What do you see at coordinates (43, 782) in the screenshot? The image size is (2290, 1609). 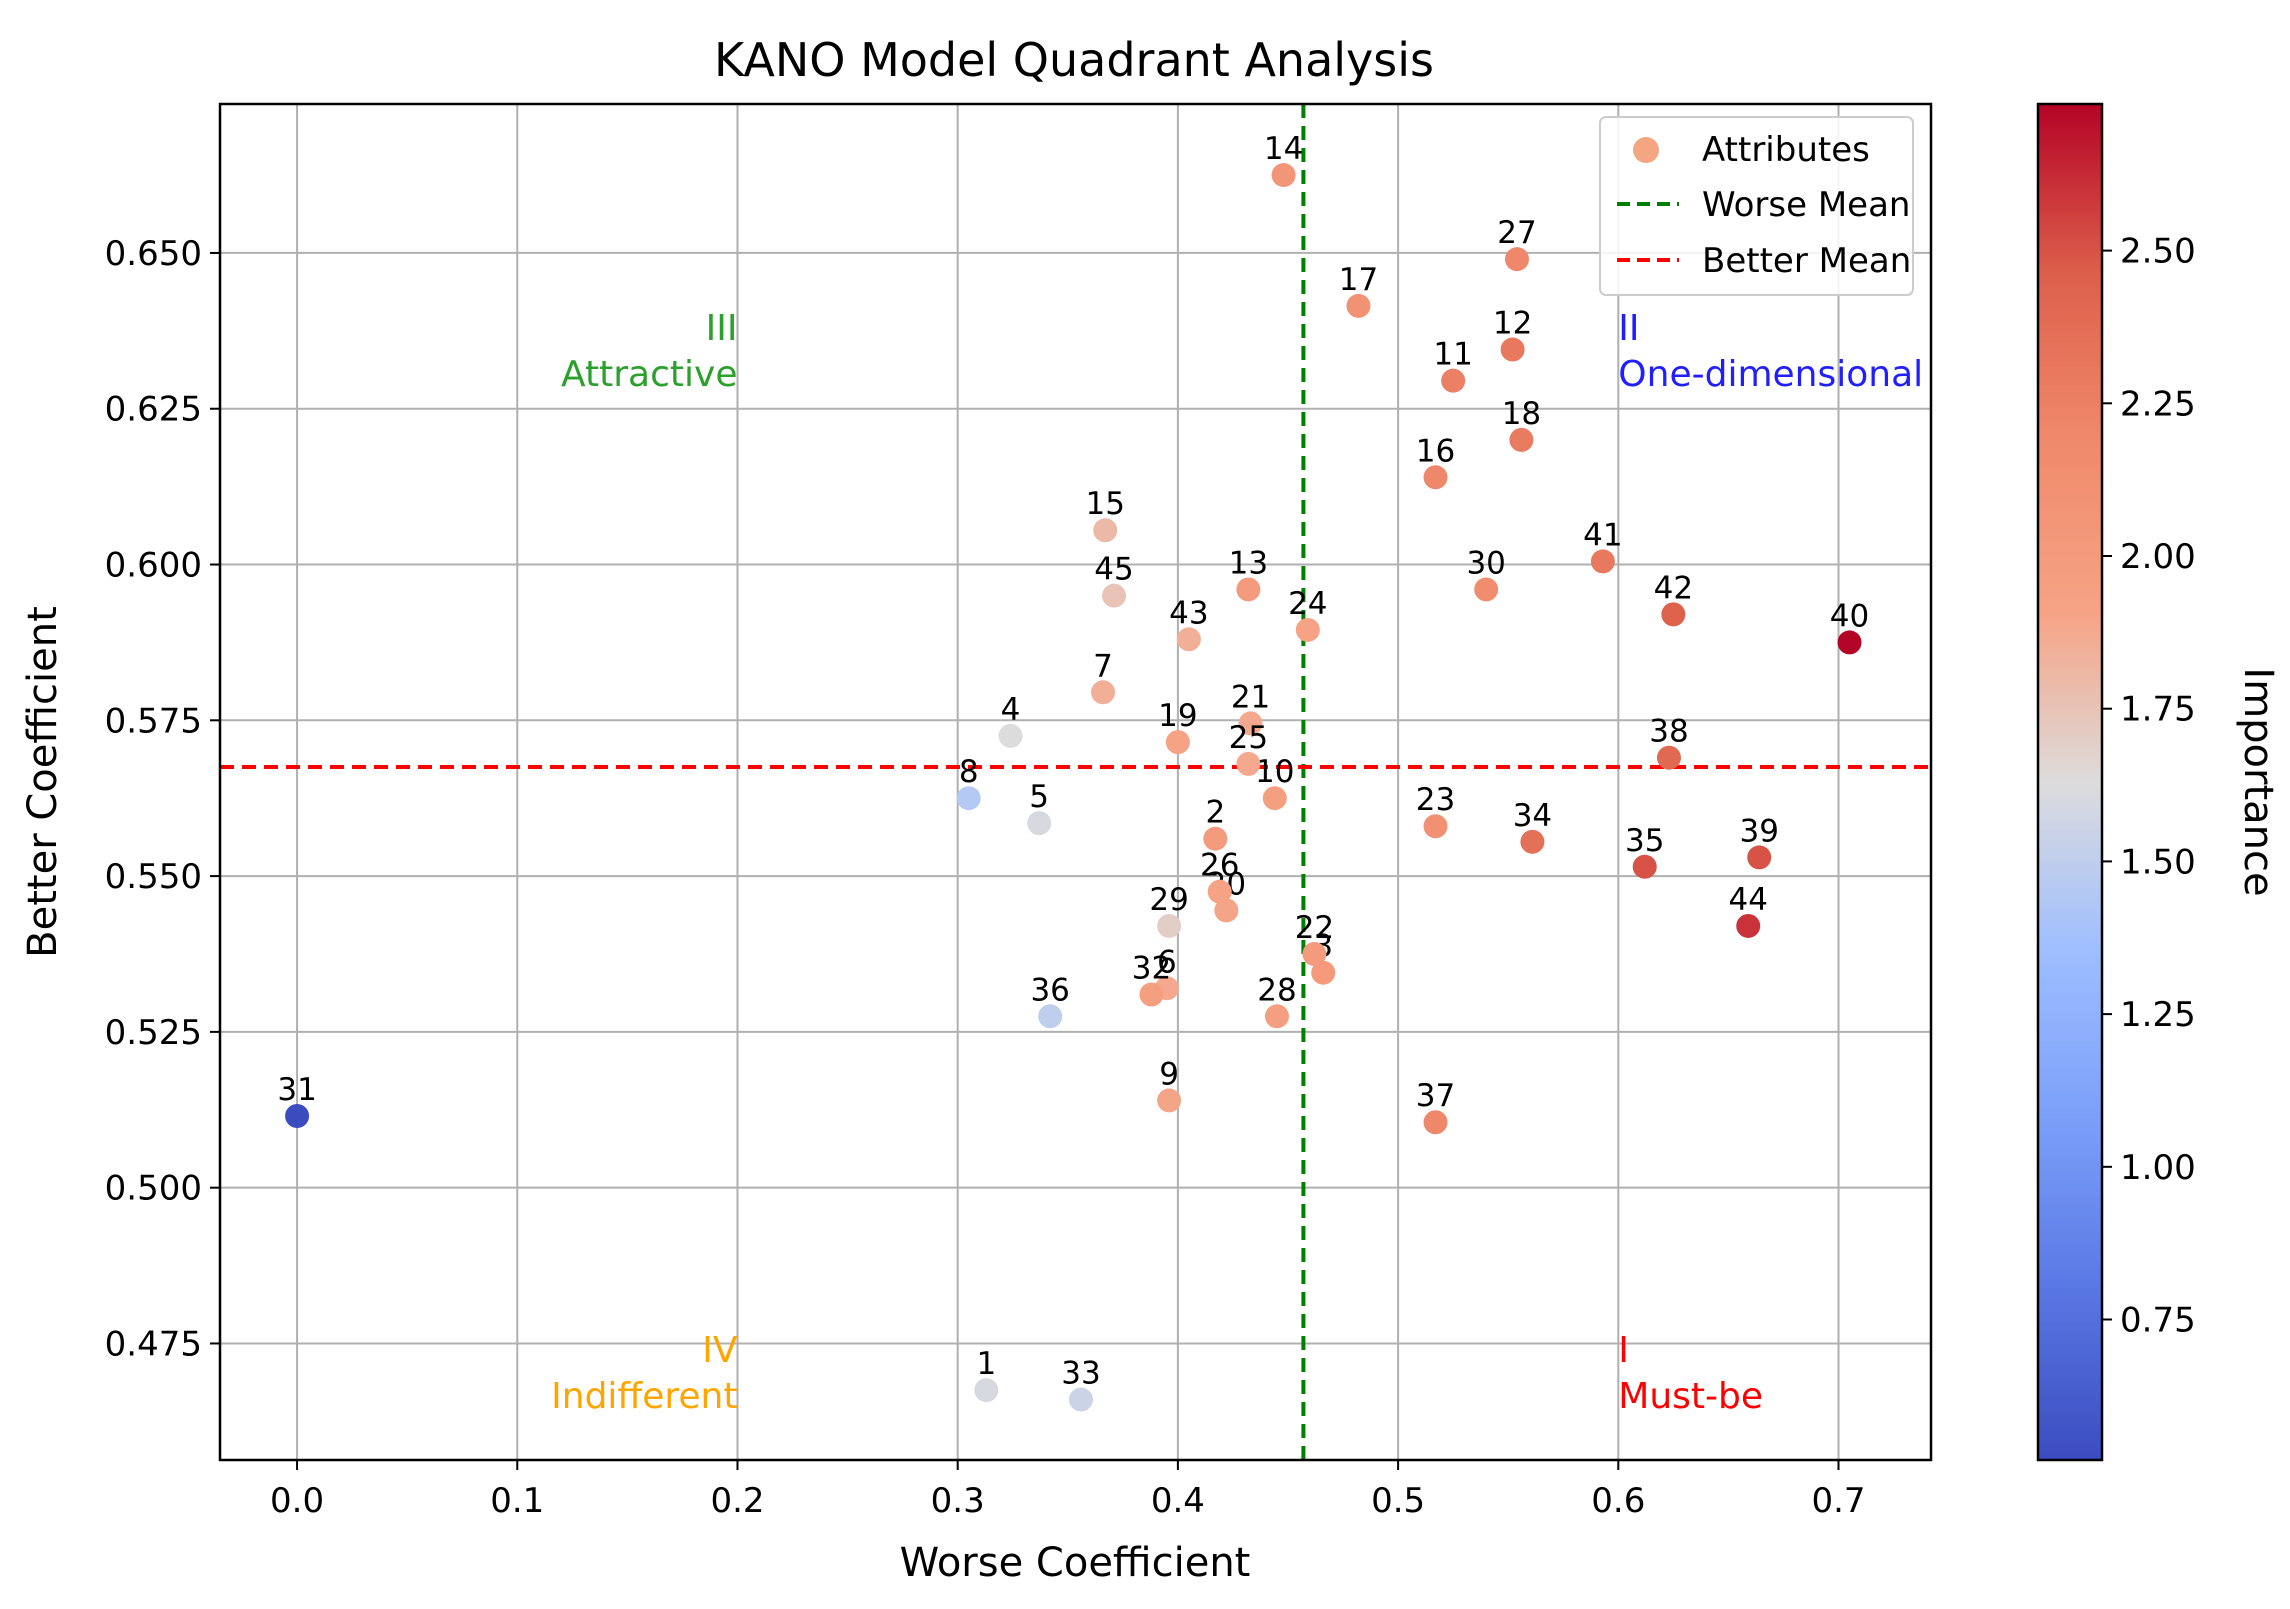 I see `y-axis-label: Better Coefficient` at bounding box center [43, 782].